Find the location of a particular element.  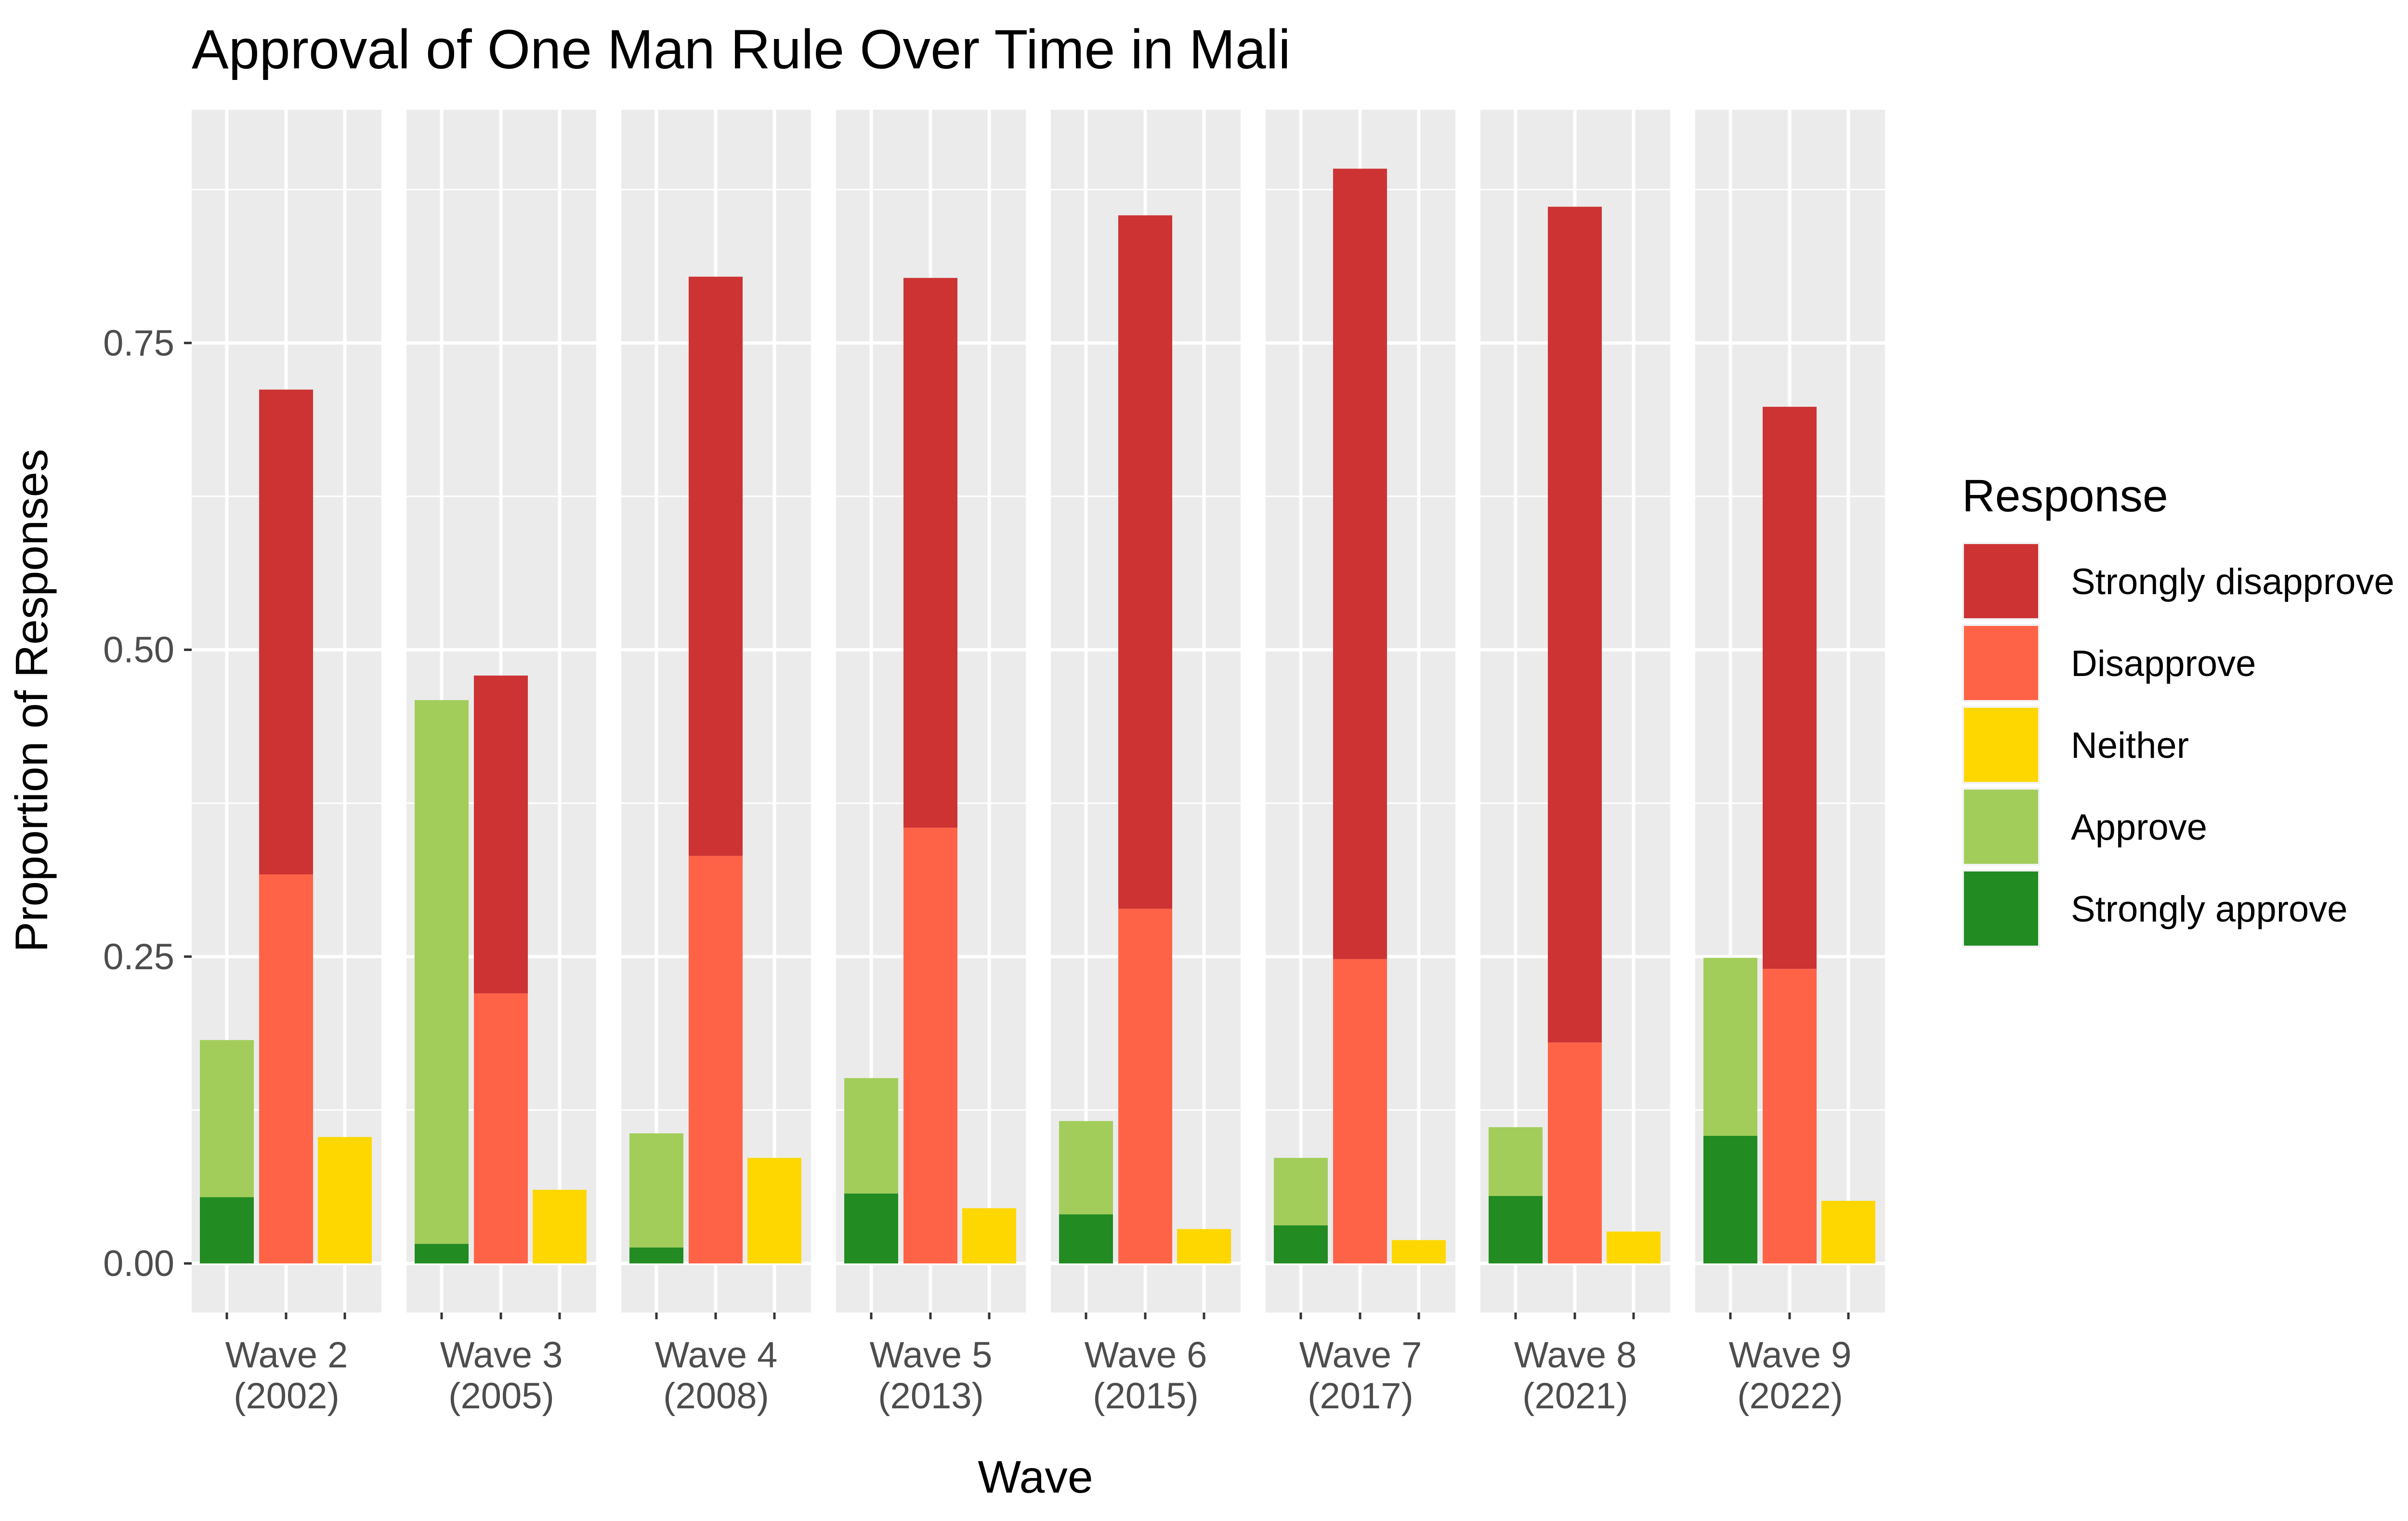

legend-label: Strongly approve is located at coordinates (2209, 909).